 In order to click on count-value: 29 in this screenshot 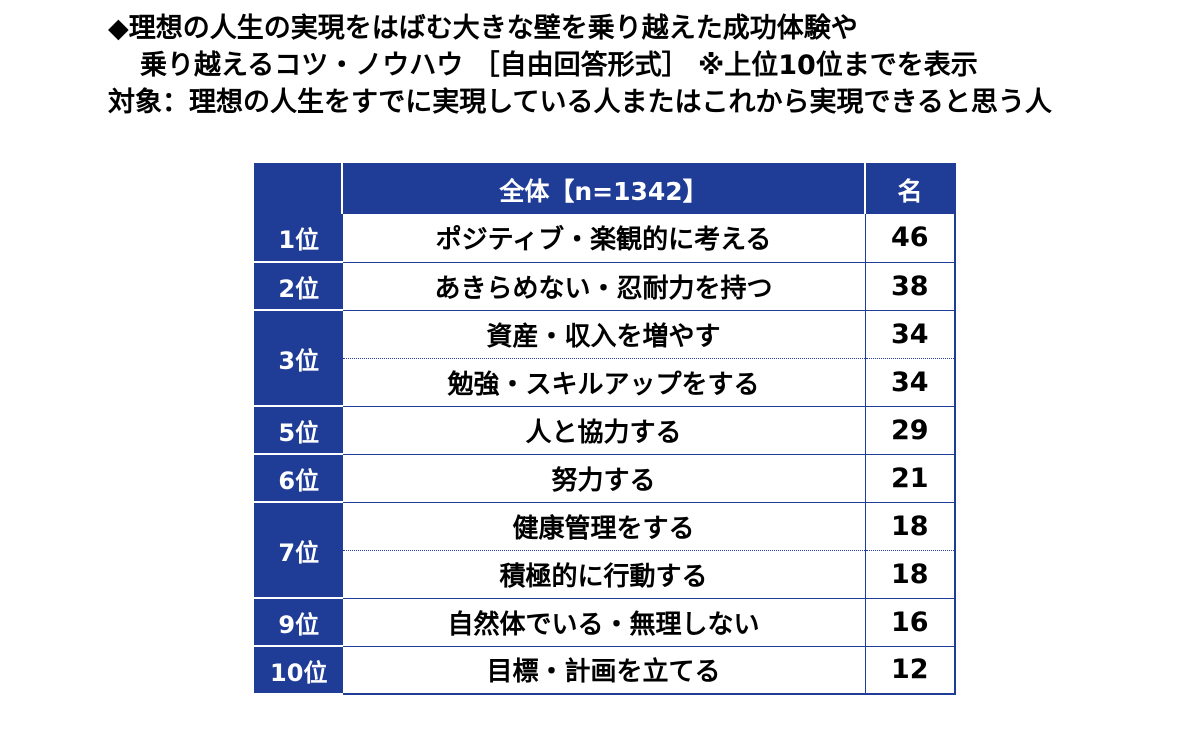, I will do `click(910, 430)`.